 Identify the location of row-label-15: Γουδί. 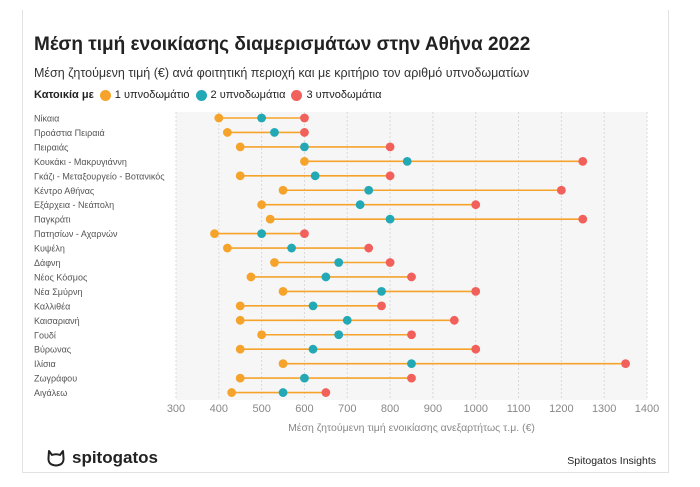
(45, 335).